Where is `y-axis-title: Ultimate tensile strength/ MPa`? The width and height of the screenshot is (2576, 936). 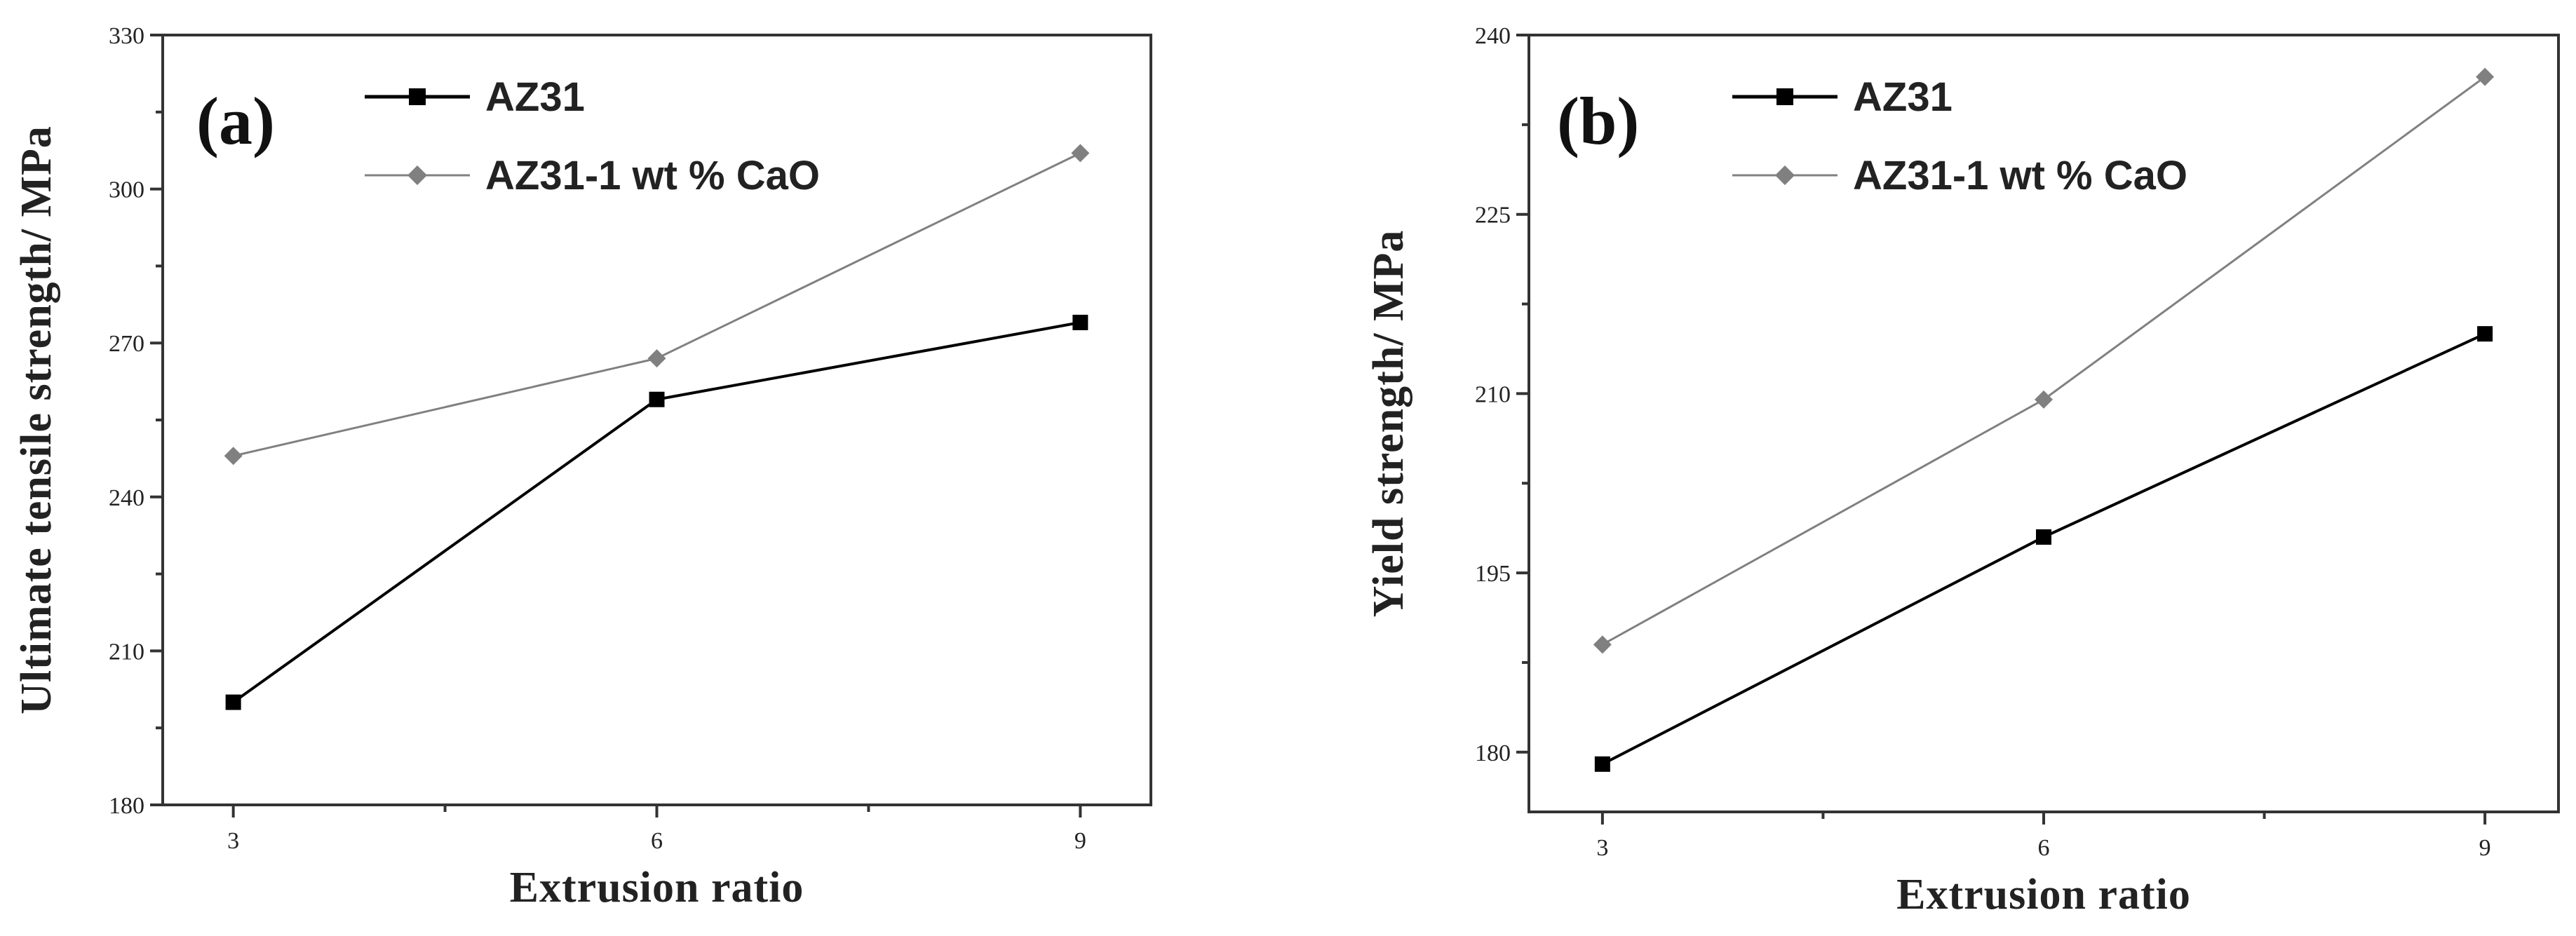 y-axis-title: Ultimate tensile strength/ MPa is located at coordinates (36, 420).